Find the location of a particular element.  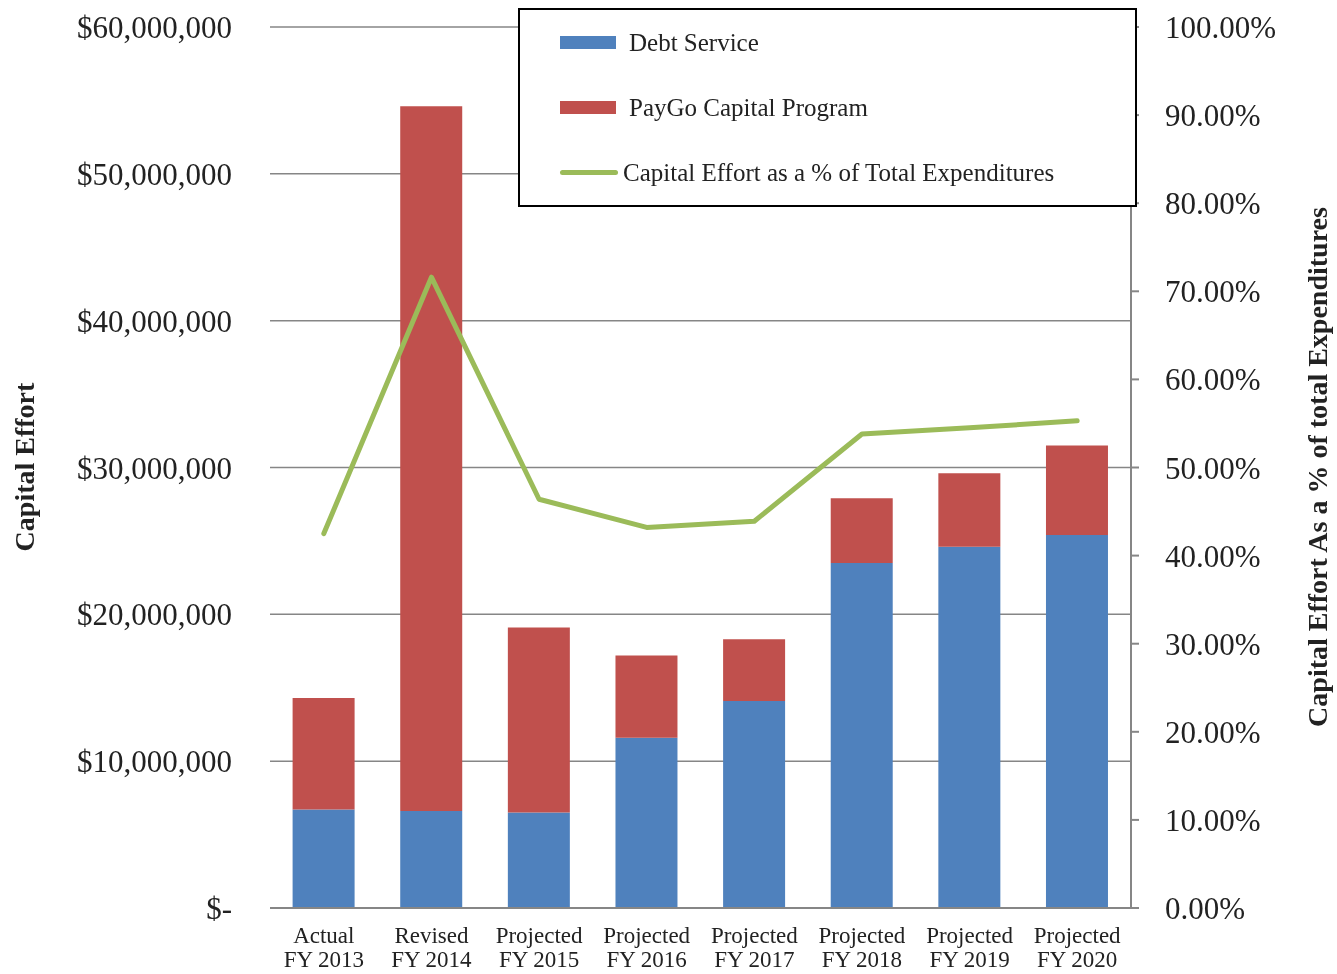

x-tick-label: Projected FY 2016 is located at coordinates (647, 947).